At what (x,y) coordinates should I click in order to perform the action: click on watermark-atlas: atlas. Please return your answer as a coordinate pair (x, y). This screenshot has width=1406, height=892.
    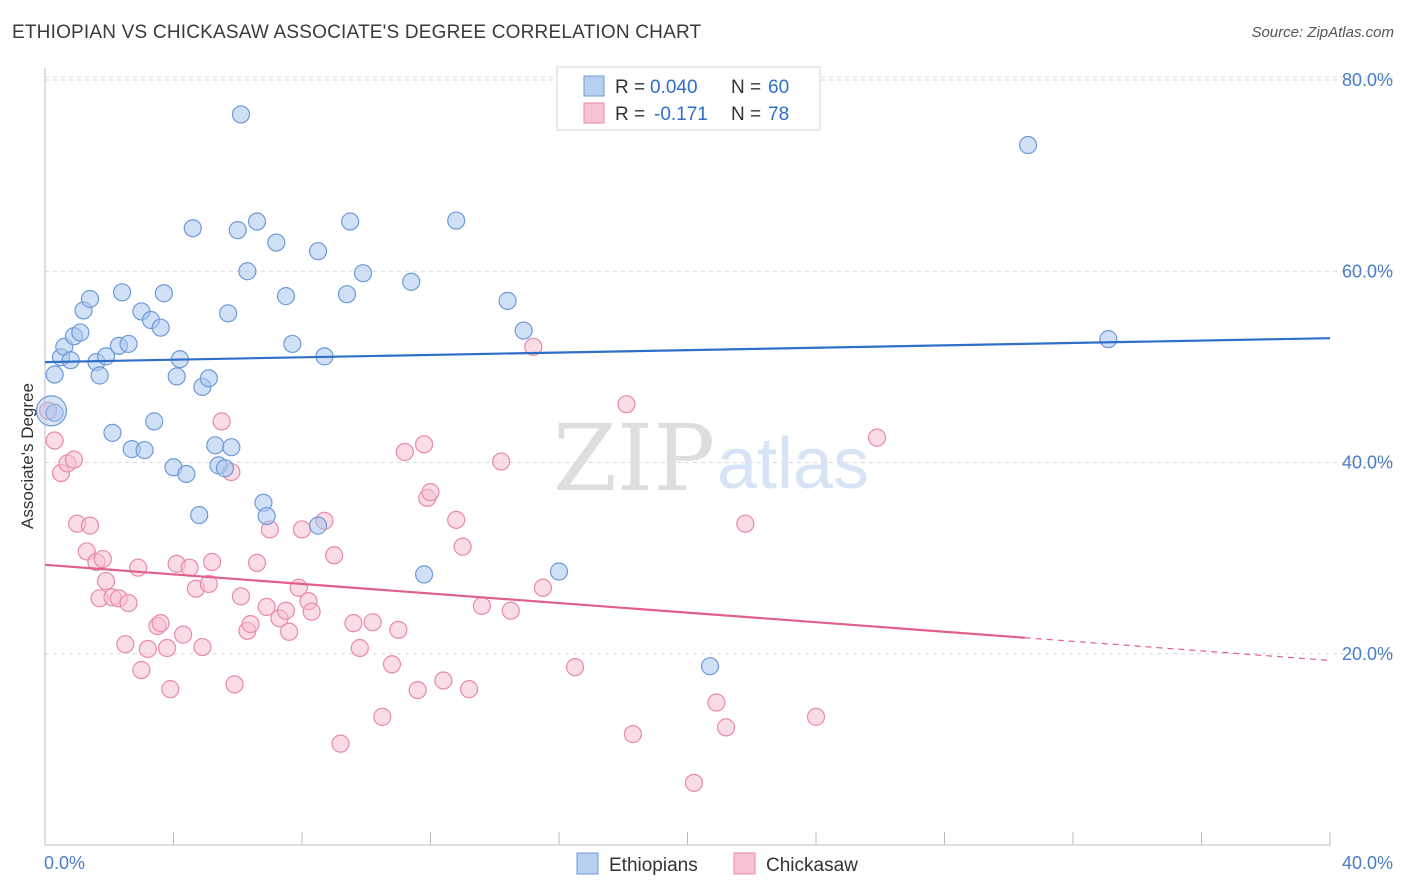
    Looking at the image, I should click on (793, 464).